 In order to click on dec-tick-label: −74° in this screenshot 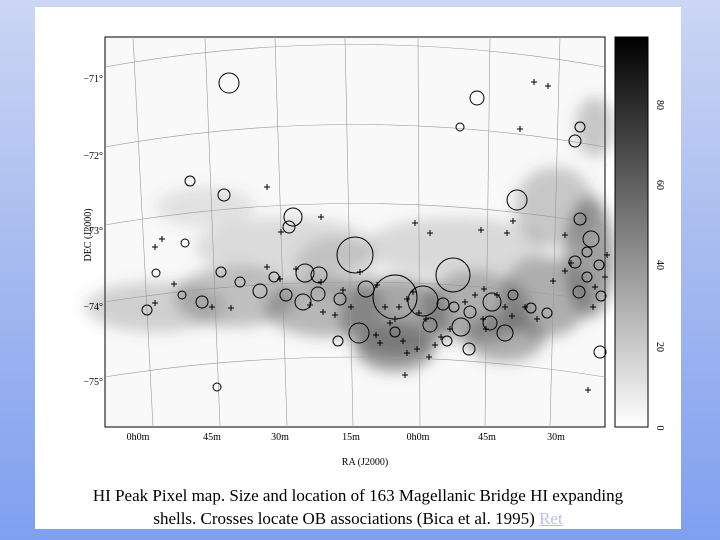, I will do `click(93, 307)`.